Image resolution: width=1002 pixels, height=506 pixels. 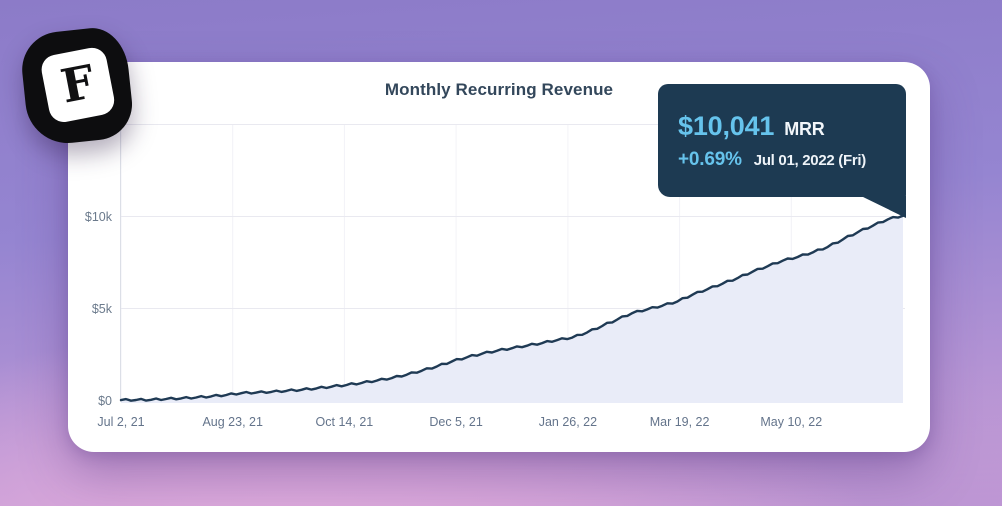 I want to click on mrr-tooltip: $10,041 MRR +0.69% Jul 01, 2022 (Fri), so click(x=782, y=151).